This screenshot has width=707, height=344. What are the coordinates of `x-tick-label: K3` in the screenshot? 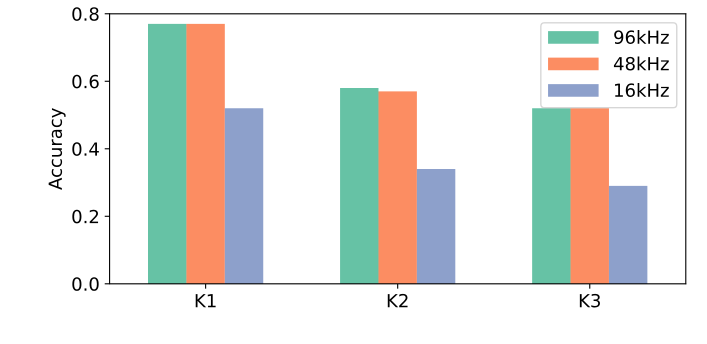 It's located at (590, 301).